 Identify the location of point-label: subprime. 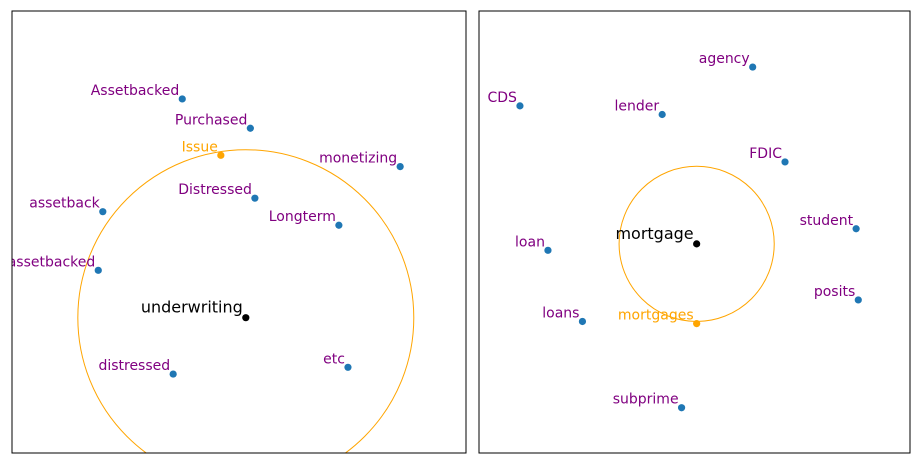
(646, 400).